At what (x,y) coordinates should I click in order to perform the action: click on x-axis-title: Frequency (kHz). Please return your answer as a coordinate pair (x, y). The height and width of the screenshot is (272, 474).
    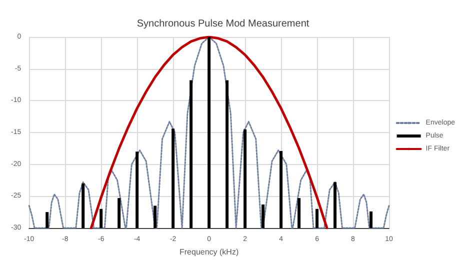
    Looking at the image, I should click on (209, 251).